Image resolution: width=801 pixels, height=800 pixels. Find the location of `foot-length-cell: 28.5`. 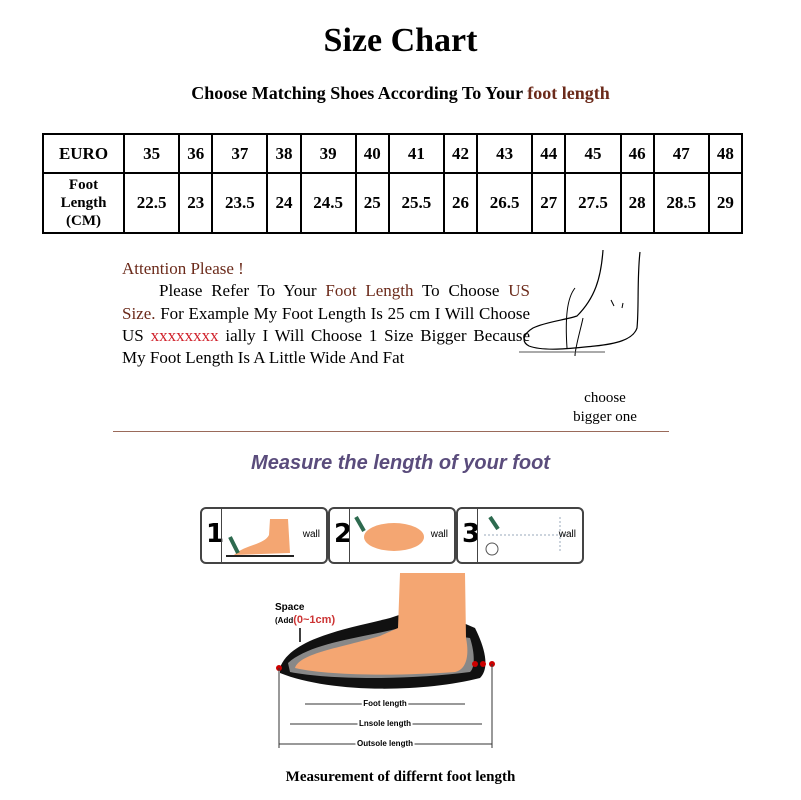

foot-length-cell: 28.5 is located at coordinates (681, 203).